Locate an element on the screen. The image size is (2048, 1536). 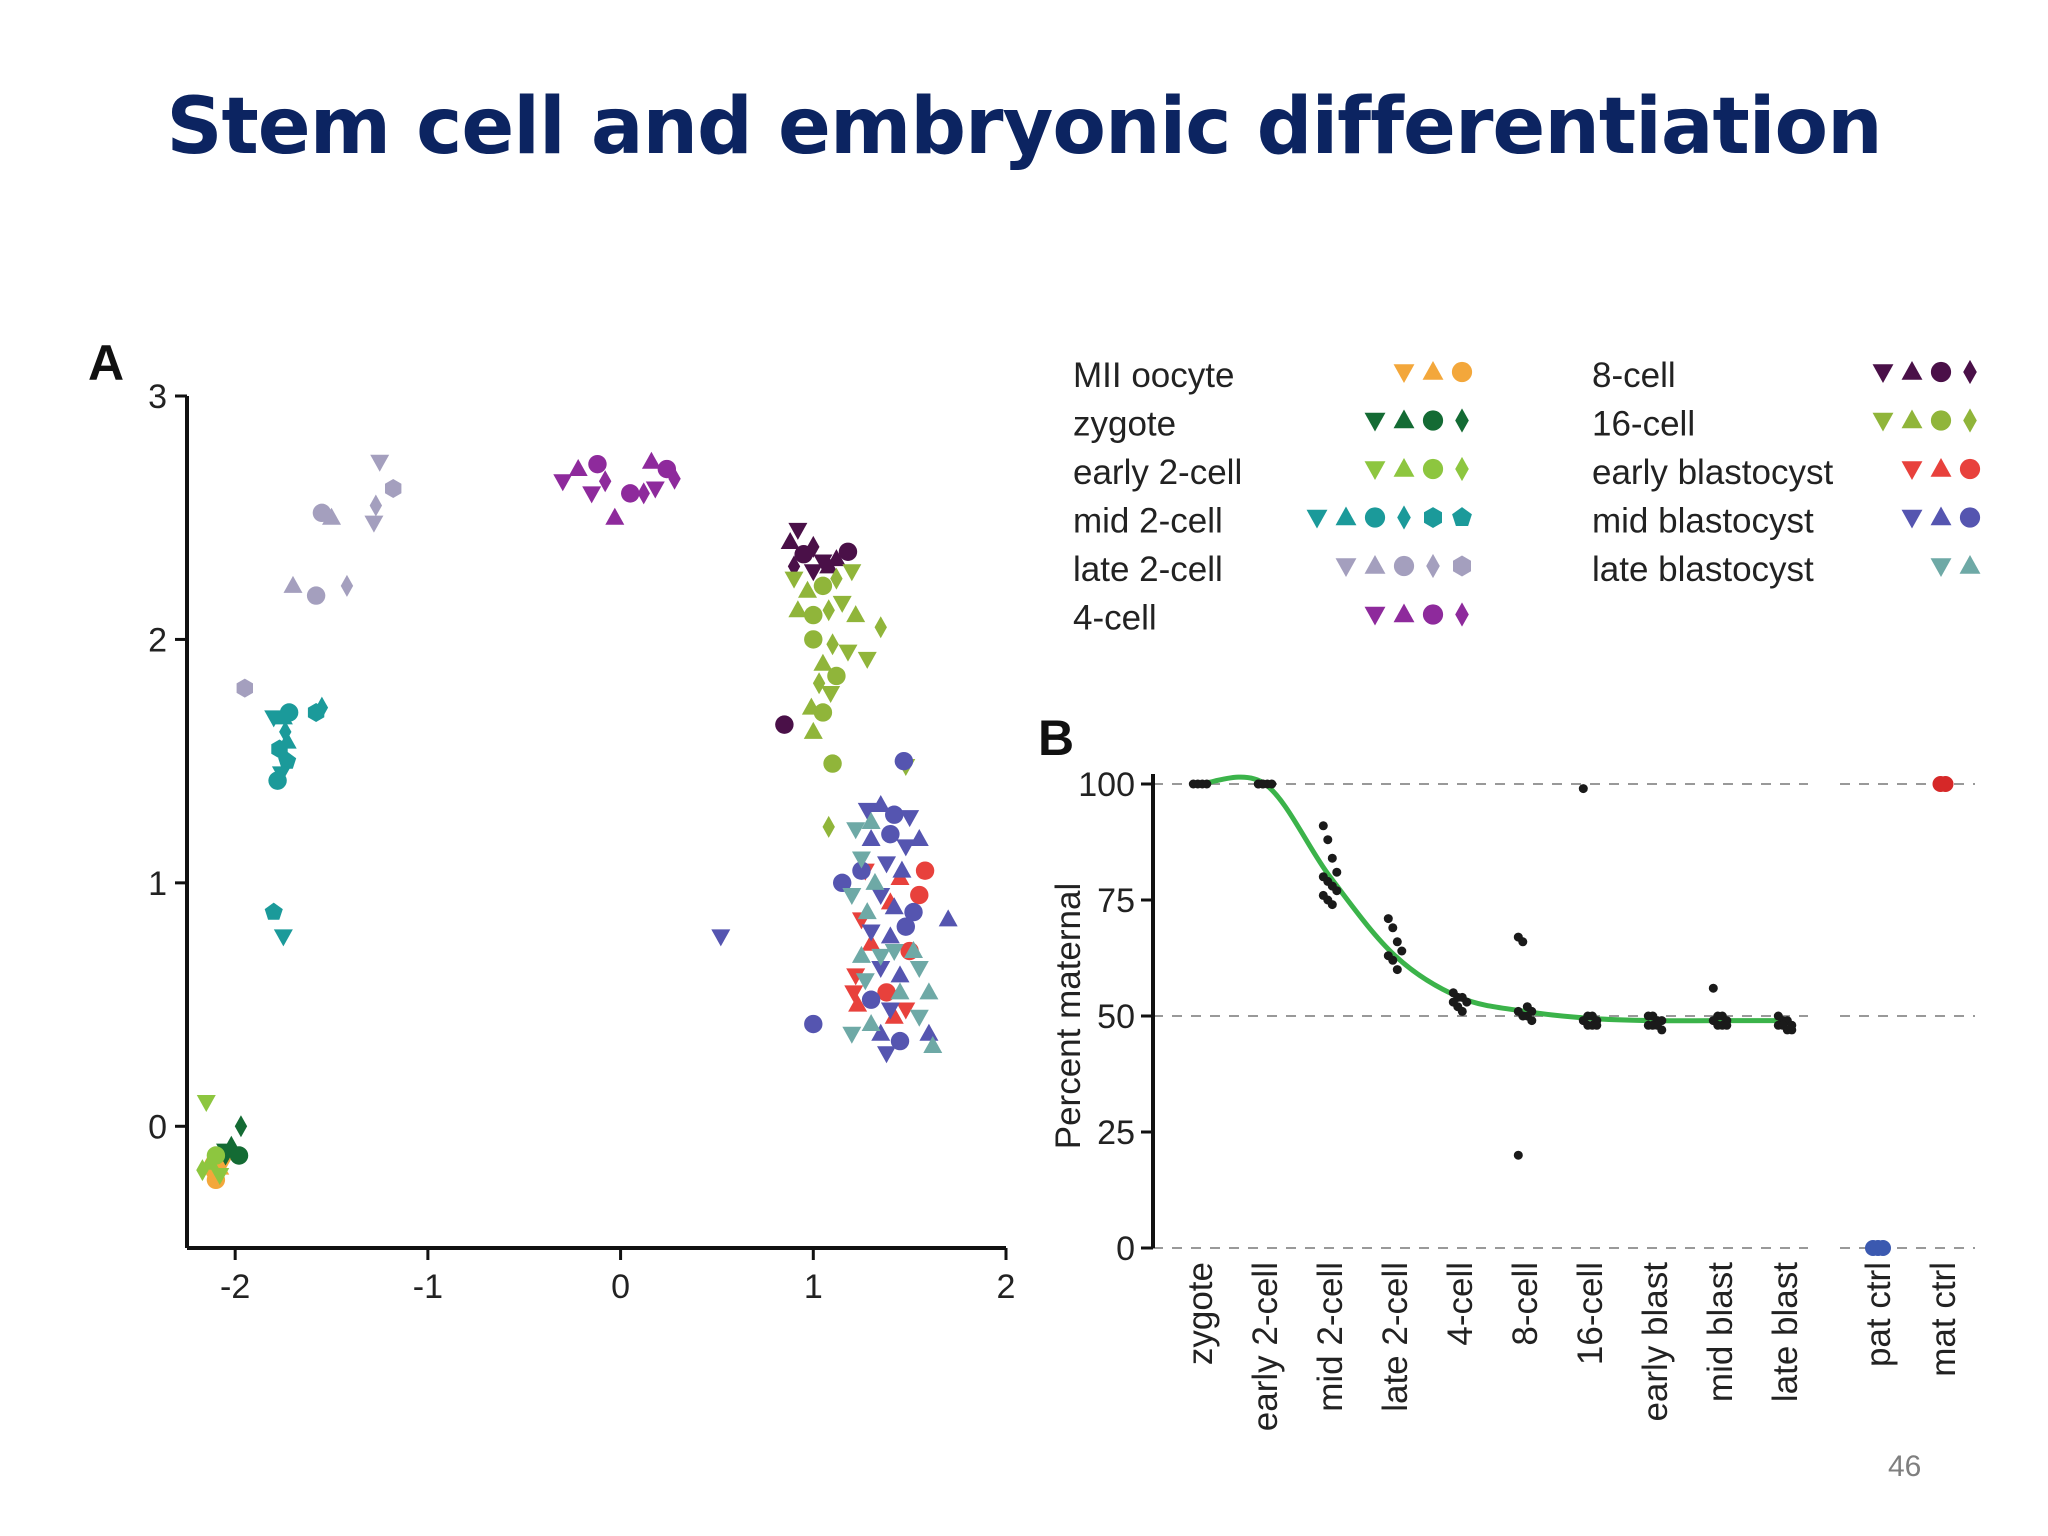
panel-b-x-tick-label: 8-cell is located at coordinates (1525, 1304).